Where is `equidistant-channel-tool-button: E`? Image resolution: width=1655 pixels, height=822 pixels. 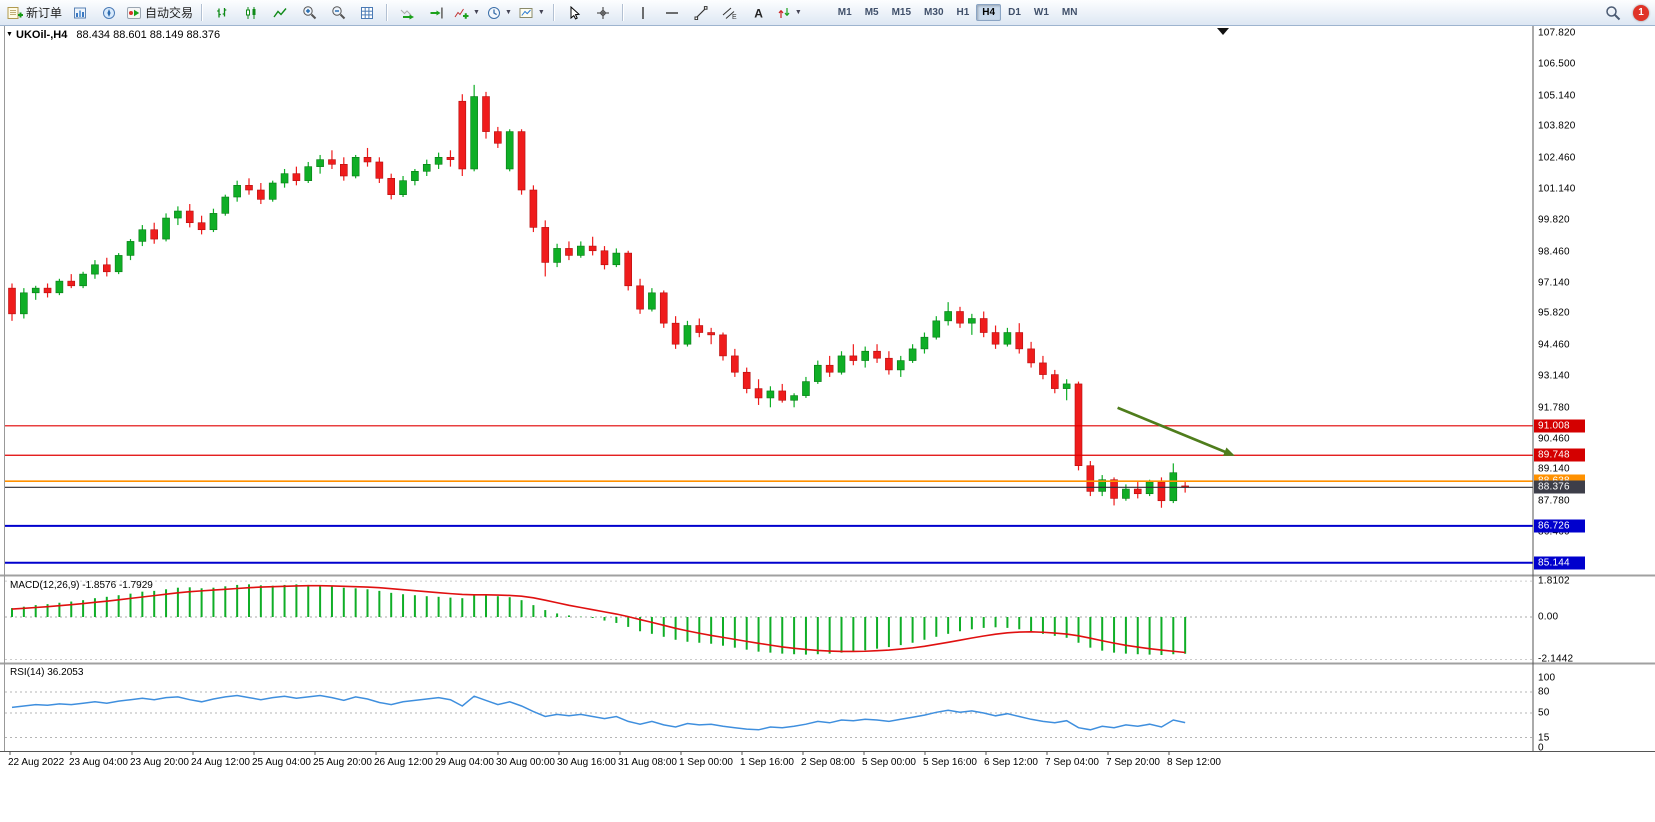 equidistant-channel-tool-button: E is located at coordinates (730, 12).